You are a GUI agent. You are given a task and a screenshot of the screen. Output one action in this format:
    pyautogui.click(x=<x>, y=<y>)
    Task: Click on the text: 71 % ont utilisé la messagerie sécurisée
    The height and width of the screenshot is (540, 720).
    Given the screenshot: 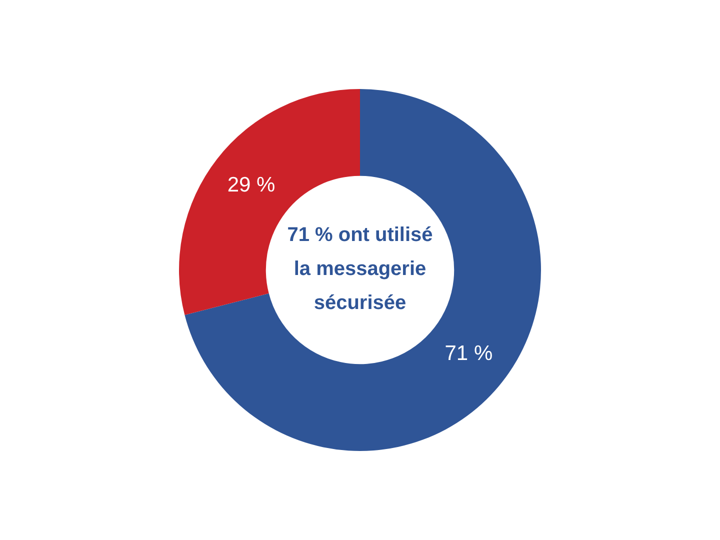 What is the action you would take?
    pyautogui.click(x=360, y=269)
    